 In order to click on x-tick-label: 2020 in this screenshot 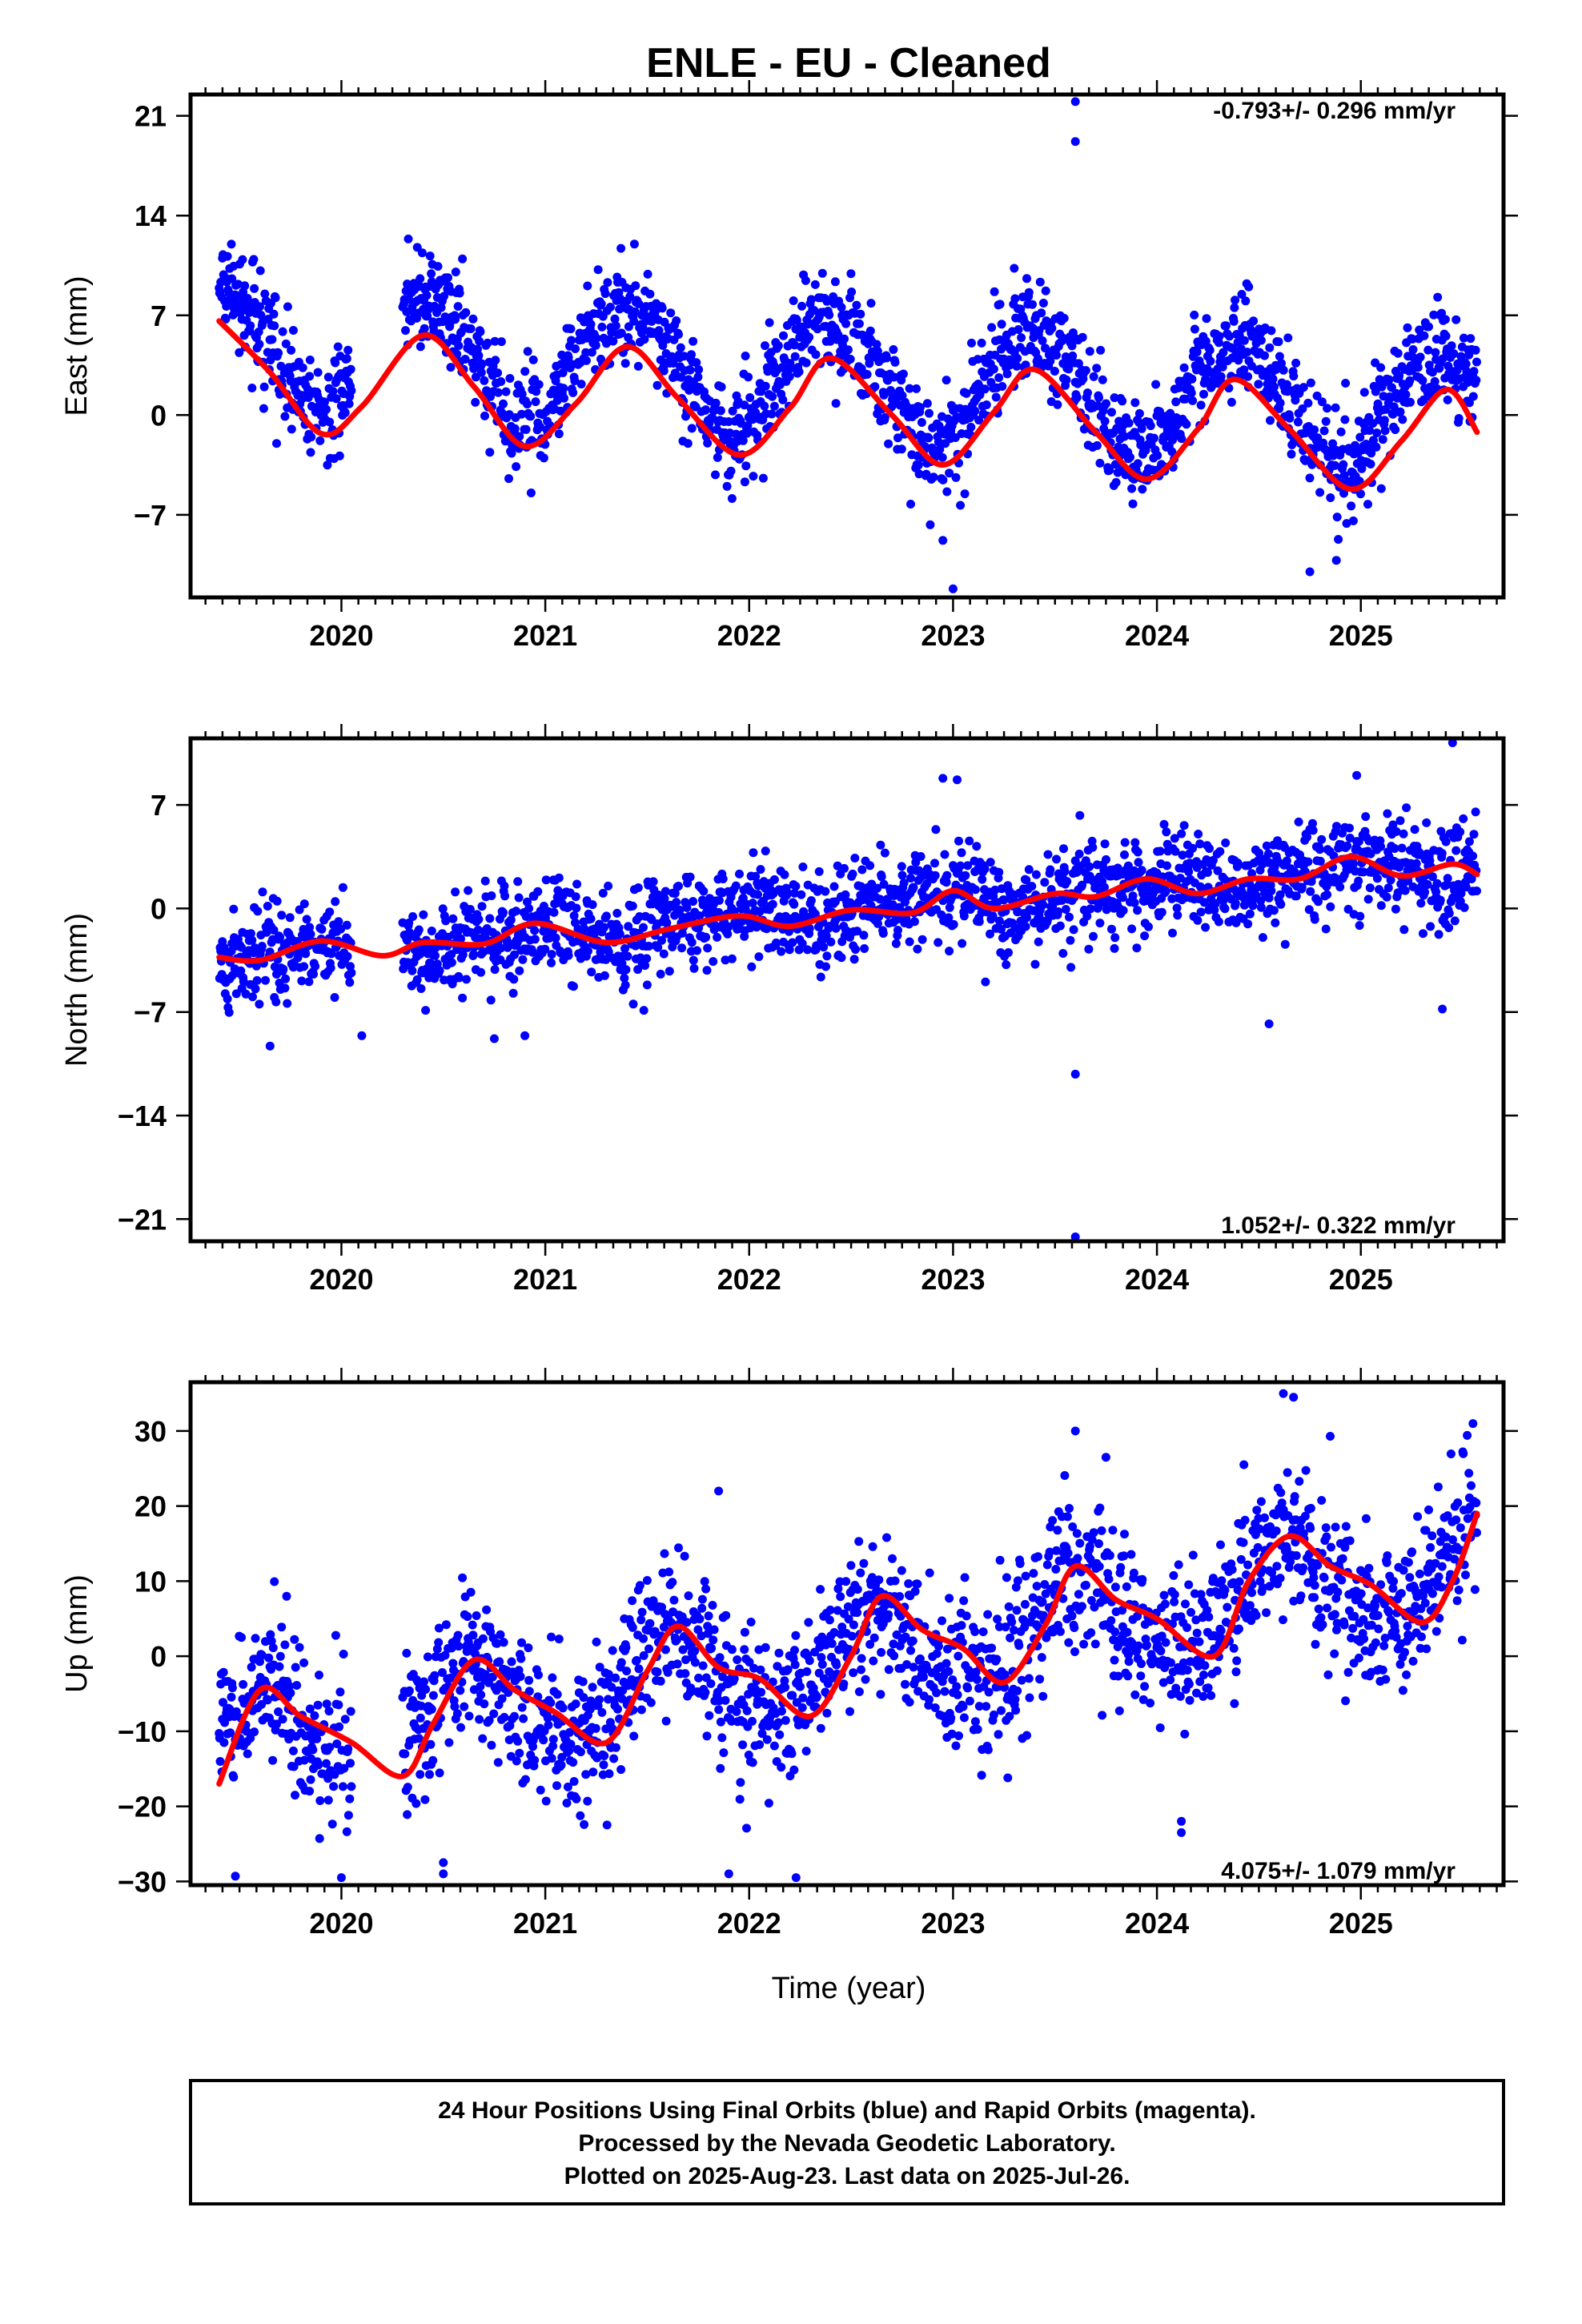, I will do `click(341, 635)`.